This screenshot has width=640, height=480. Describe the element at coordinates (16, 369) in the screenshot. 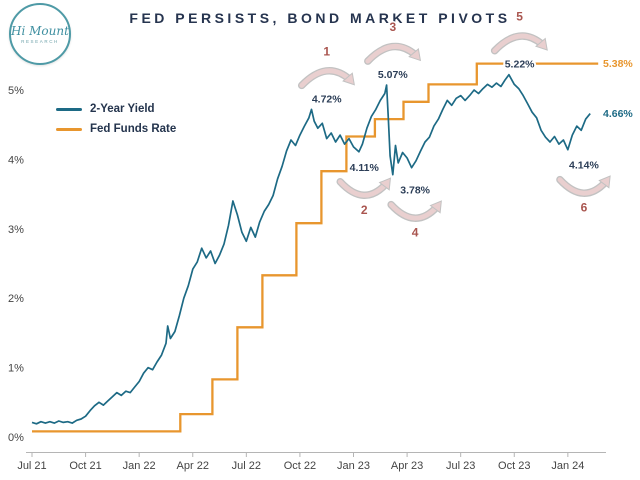

I see `svg-text: 1%` at that location.